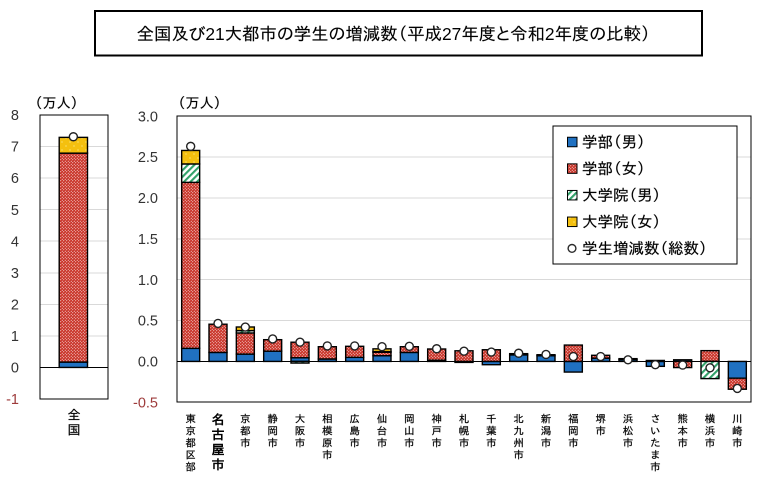  Describe the element at coordinates (15, 337) in the screenshot. I see `svg-text: 1` at that location.